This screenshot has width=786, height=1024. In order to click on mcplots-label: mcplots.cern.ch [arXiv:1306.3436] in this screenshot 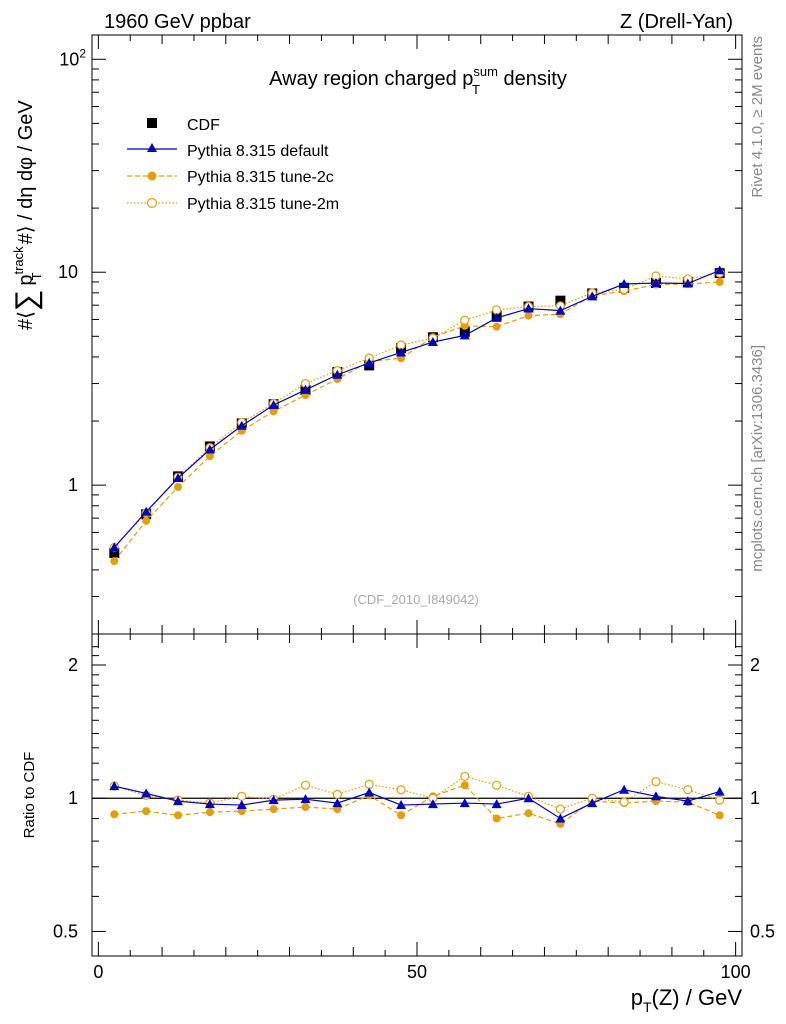, I will do `click(757, 458)`.